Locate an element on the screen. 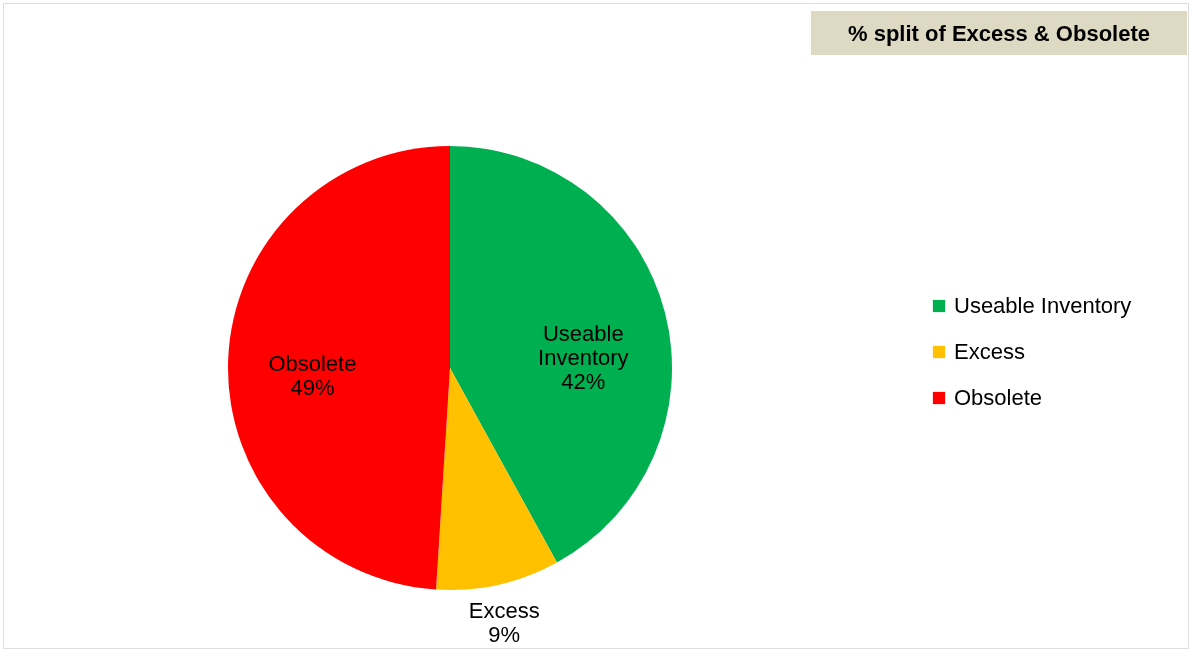 This screenshot has height=653, width=1193. legend-label: Useable Inventory is located at coordinates (1043, 305).